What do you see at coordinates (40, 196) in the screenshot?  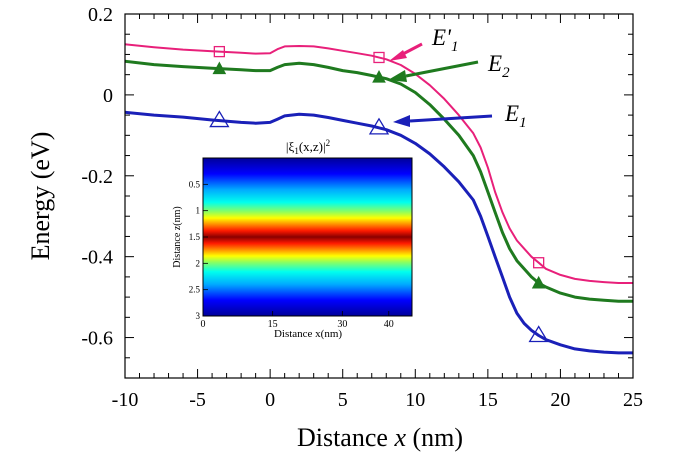 I see `y-axis-label: Energy (eV)` at bounding box center [40, 196].